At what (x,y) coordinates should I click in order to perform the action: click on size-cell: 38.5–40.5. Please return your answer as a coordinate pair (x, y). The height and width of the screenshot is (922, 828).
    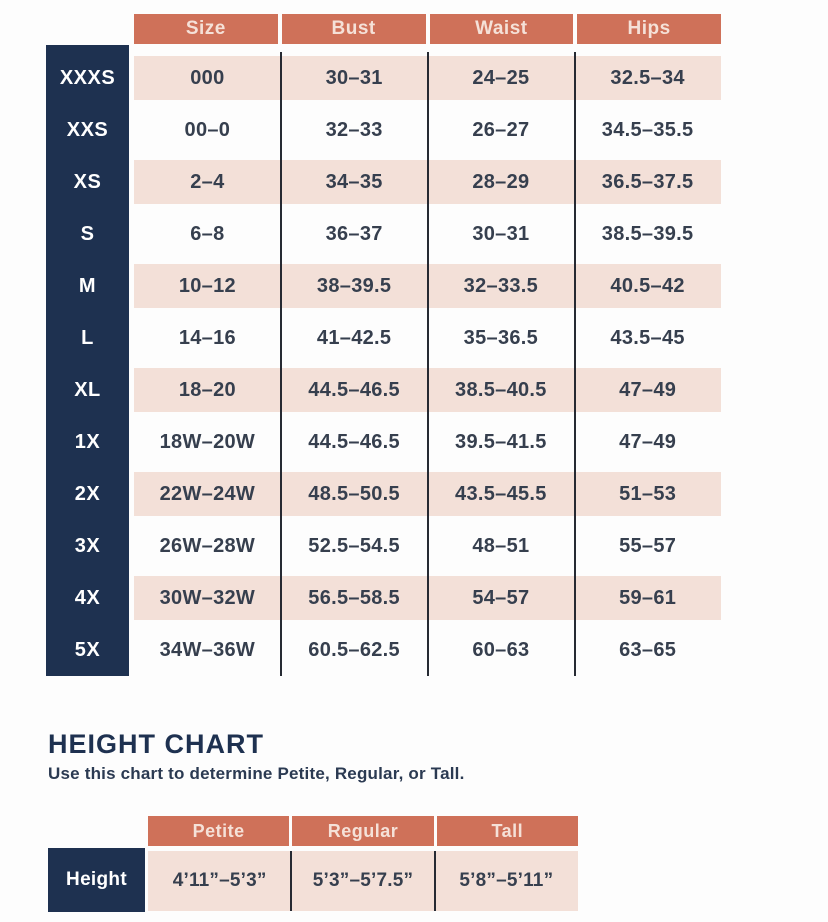
    Looking at the image, I should click on (501, 389).